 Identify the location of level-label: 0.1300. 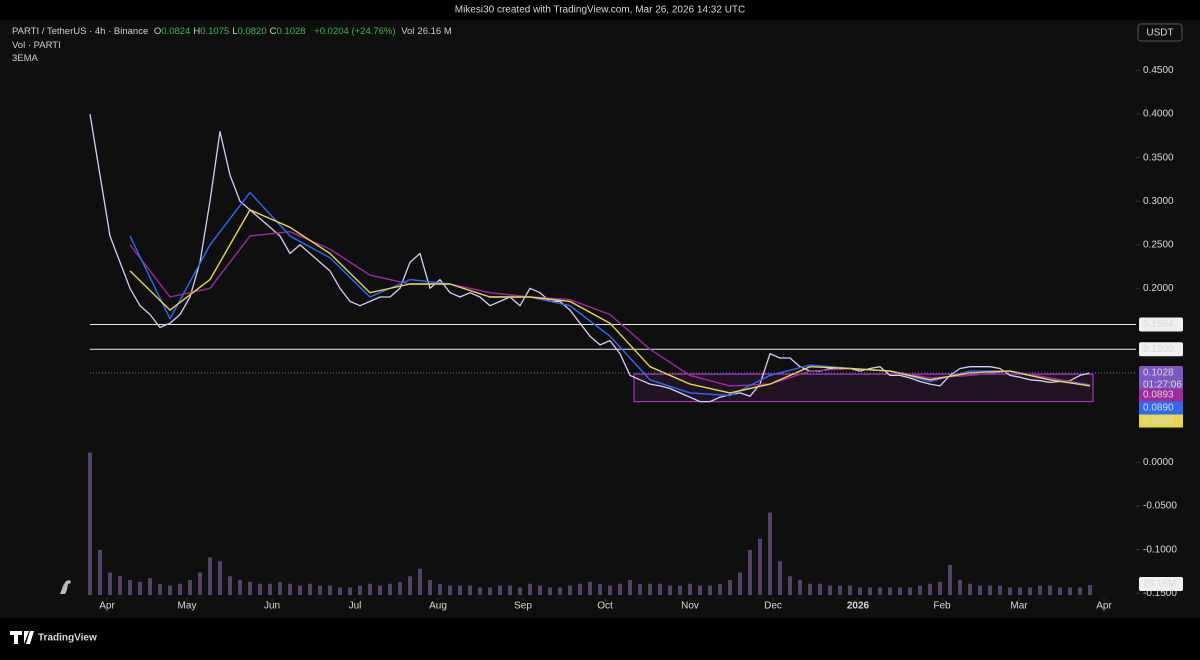
(1158, 349).